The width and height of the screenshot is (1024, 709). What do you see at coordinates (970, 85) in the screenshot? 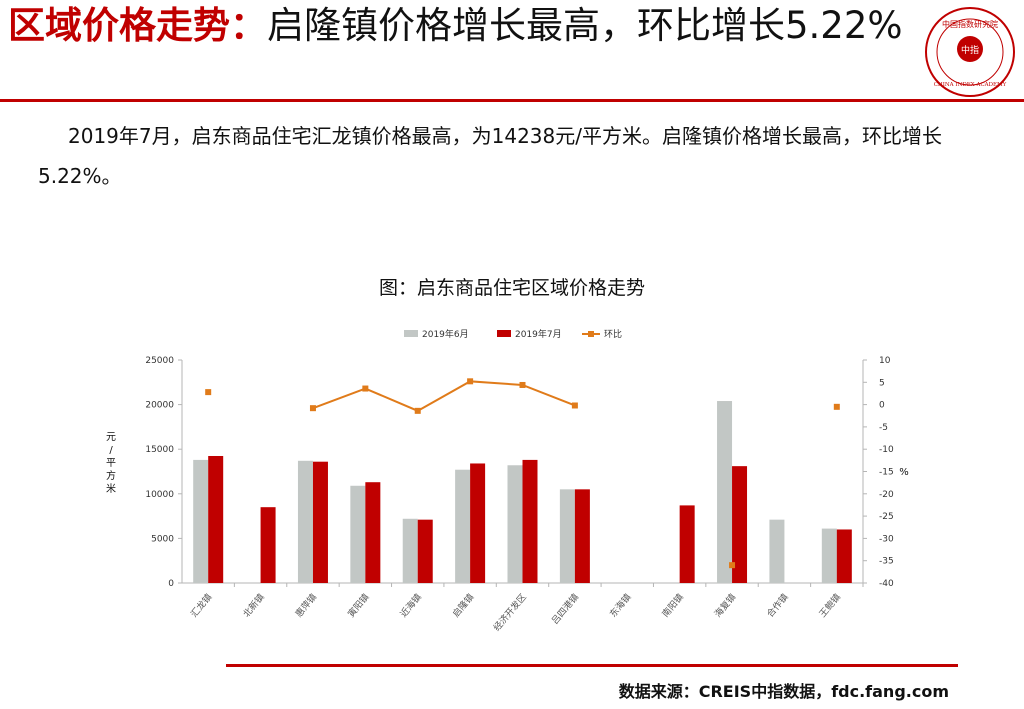
I see `logo-en-text: CHINA INDEX ACADEMY` at bounding box center [970, 85].